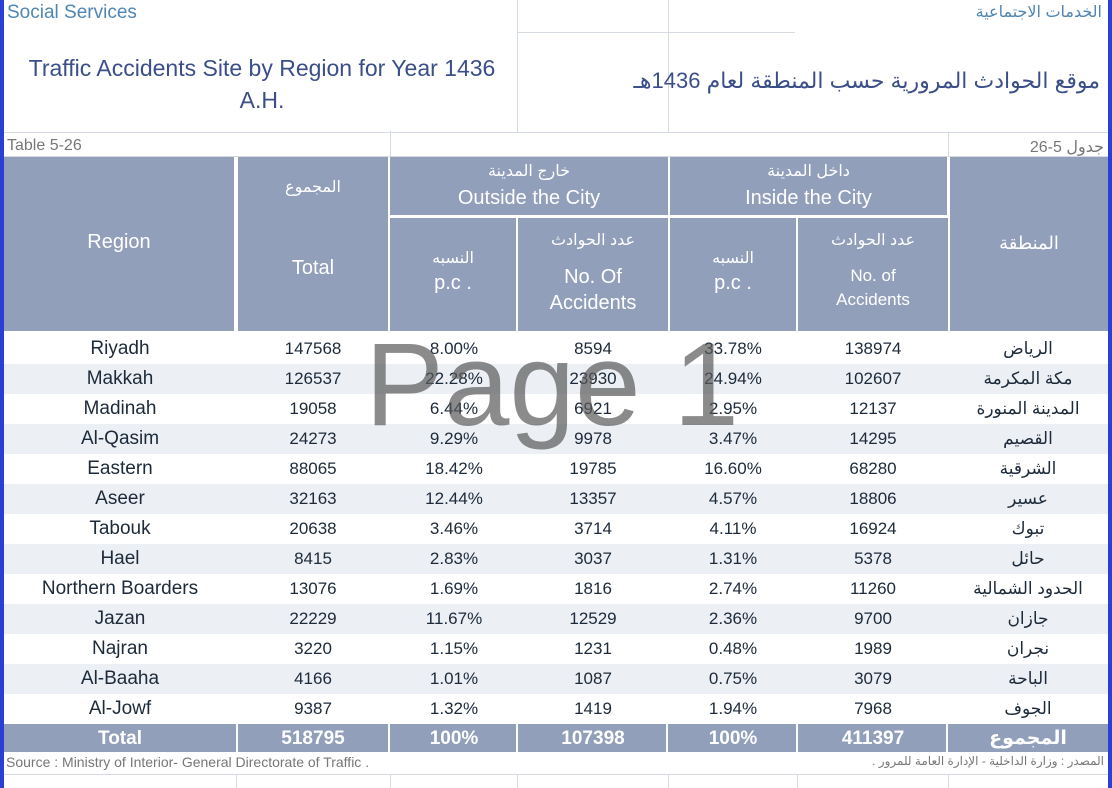 Image resolution: width=1112 pixels, height=788 pixels. What do you see at coordinates (873, 348) in the screenshot?
I see `inside-num: 138974` at bounding box center [873, 348].